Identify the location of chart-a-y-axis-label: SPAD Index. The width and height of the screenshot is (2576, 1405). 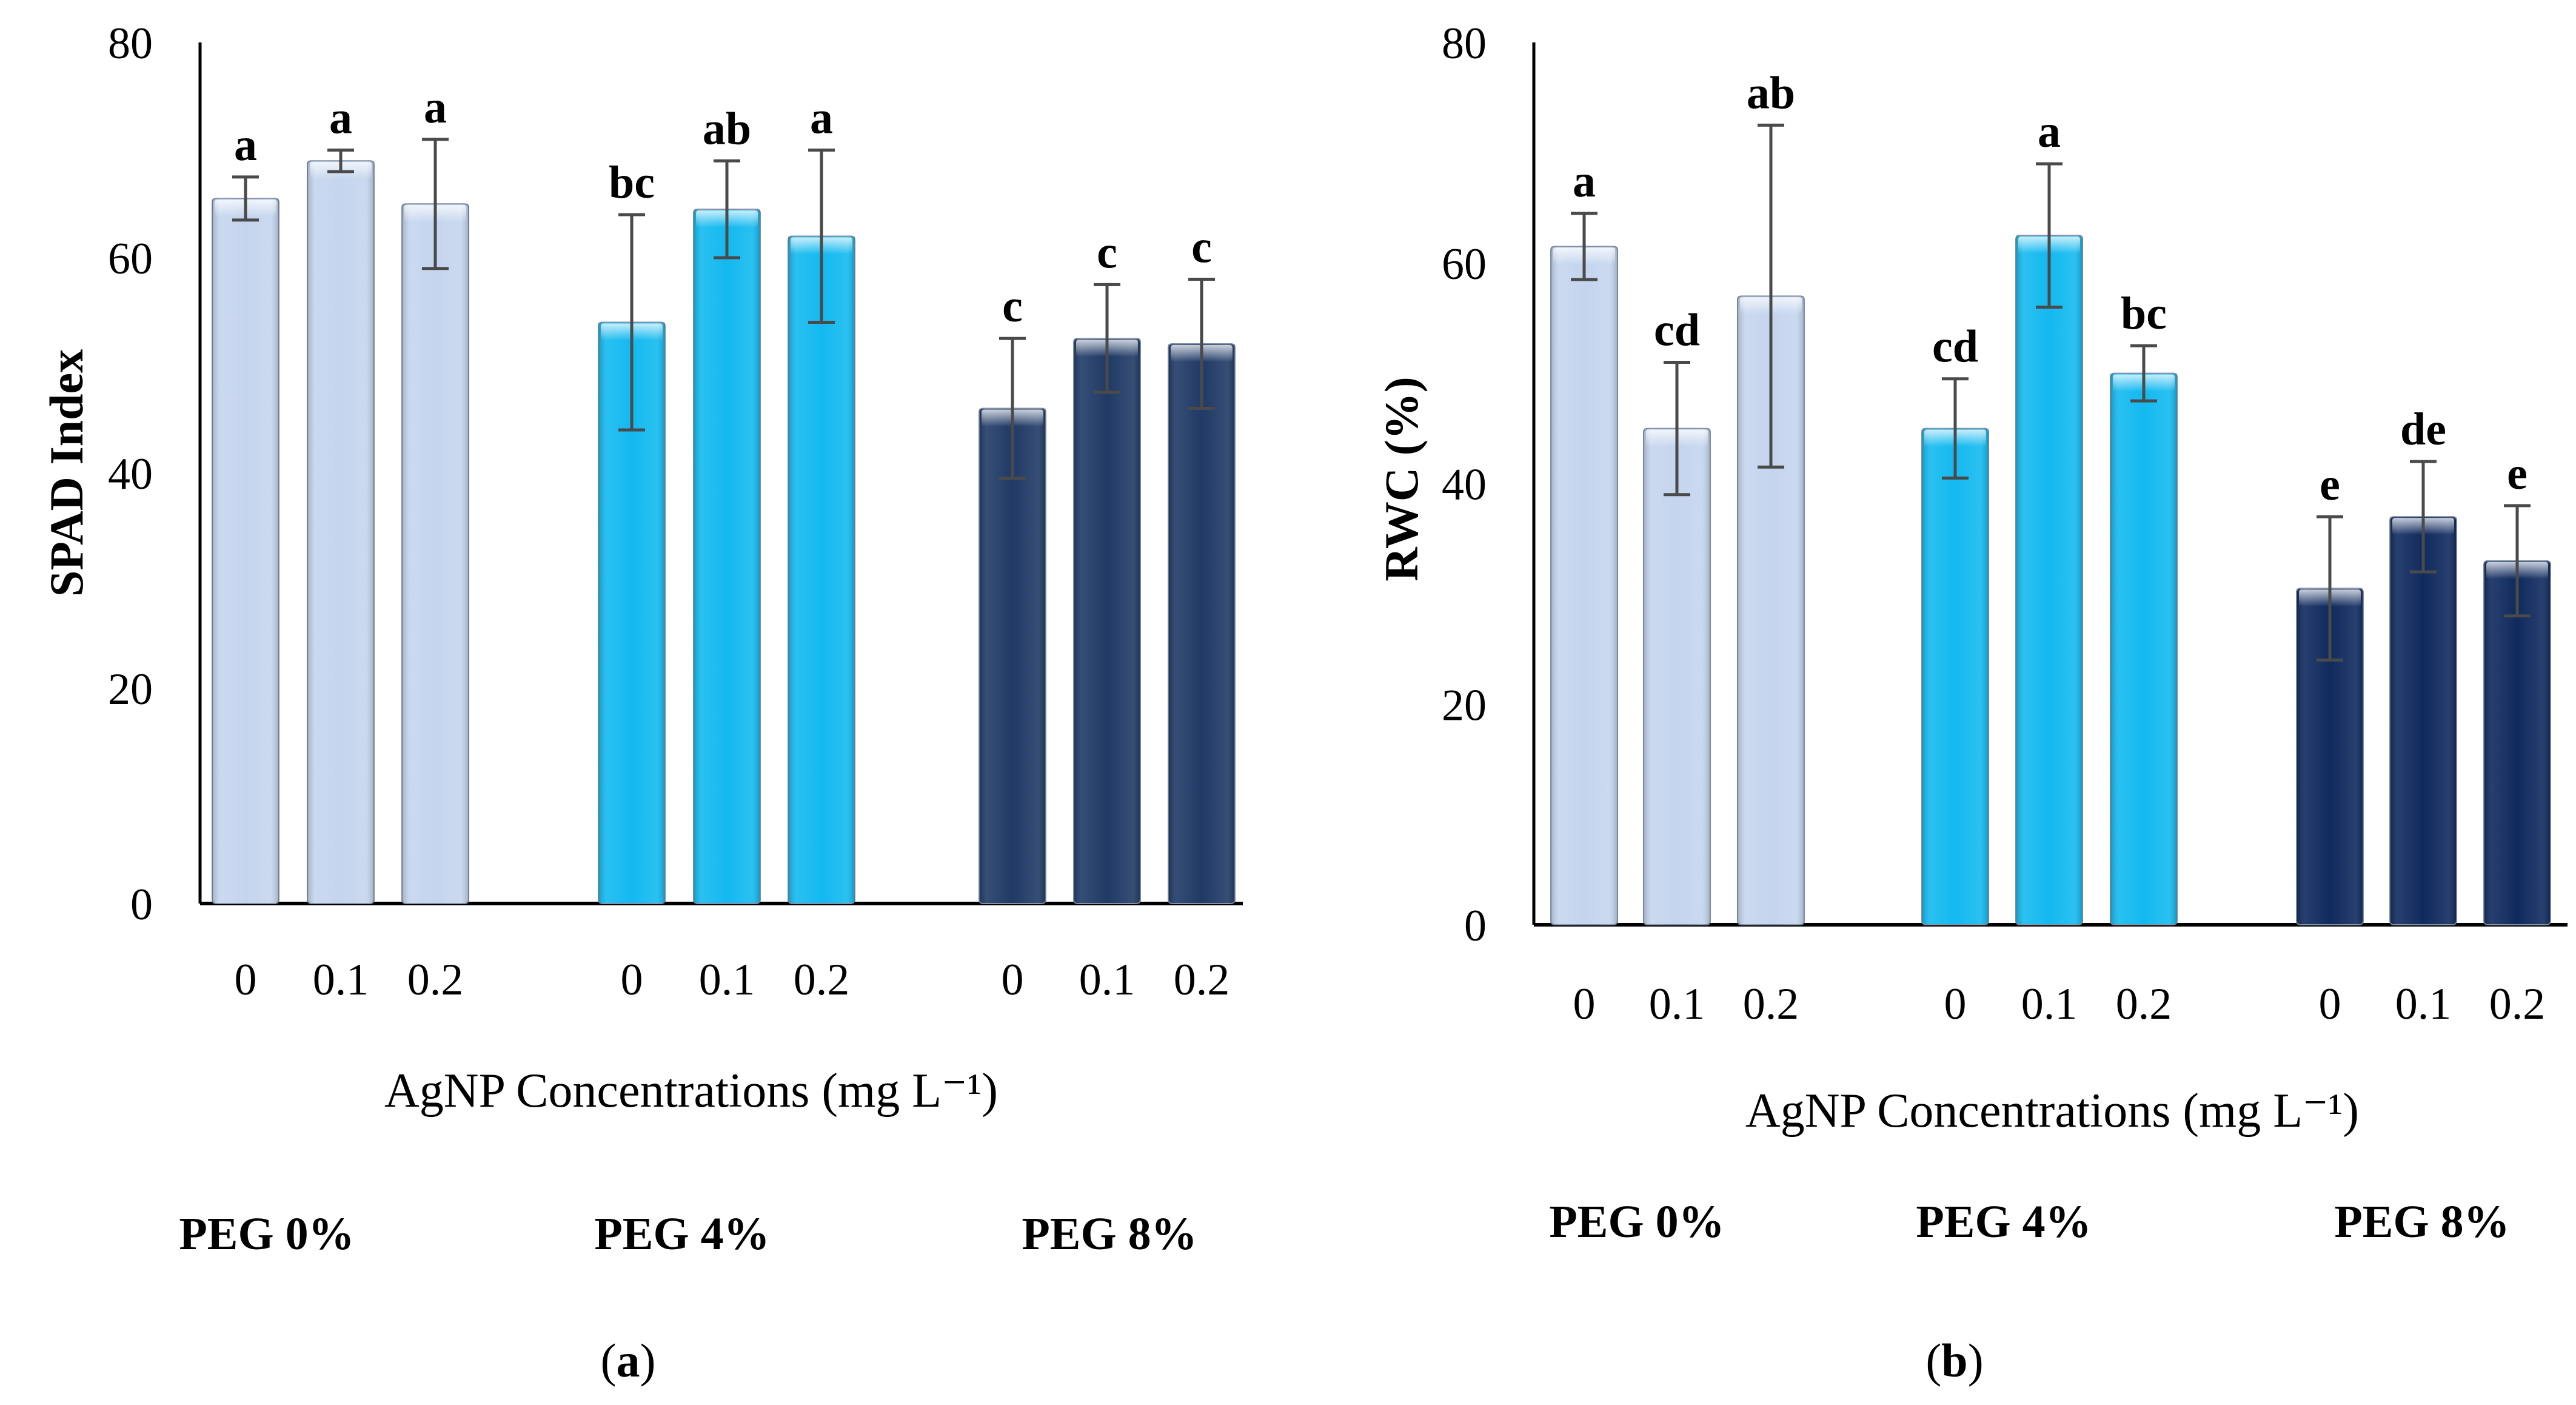
(66, 473).